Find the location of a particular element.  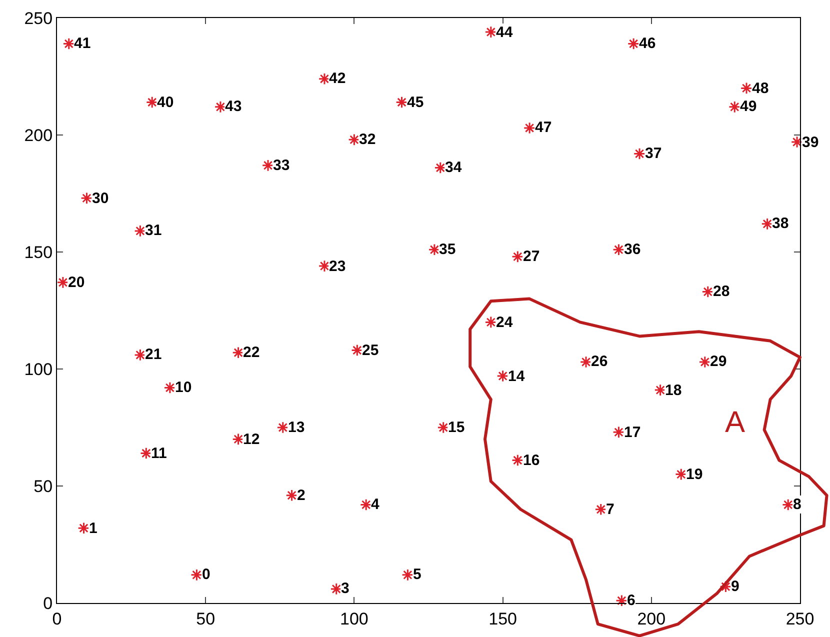

annotation: 9 is located at coordinates (735, 586).